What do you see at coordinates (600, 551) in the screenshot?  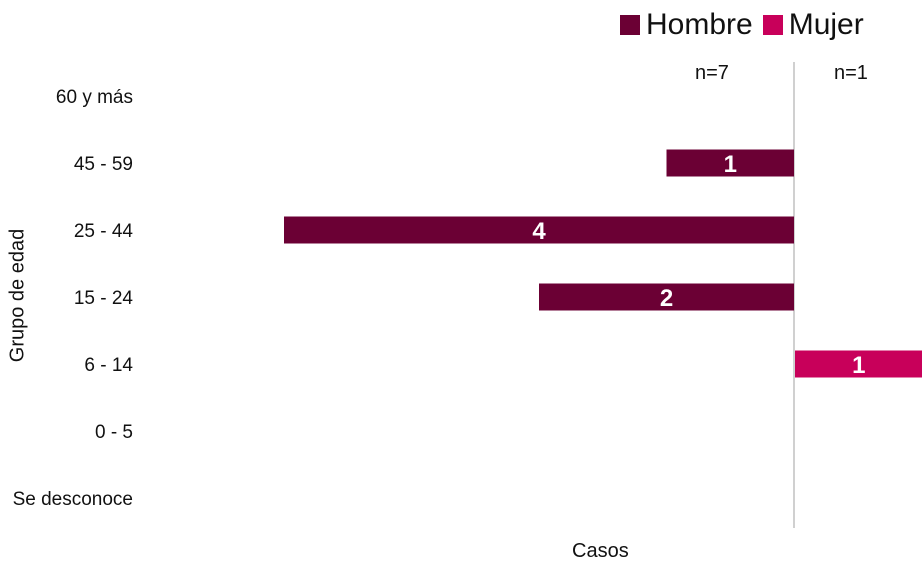 I see `x-axis-title: Casos` at bounding box center [600, 551].